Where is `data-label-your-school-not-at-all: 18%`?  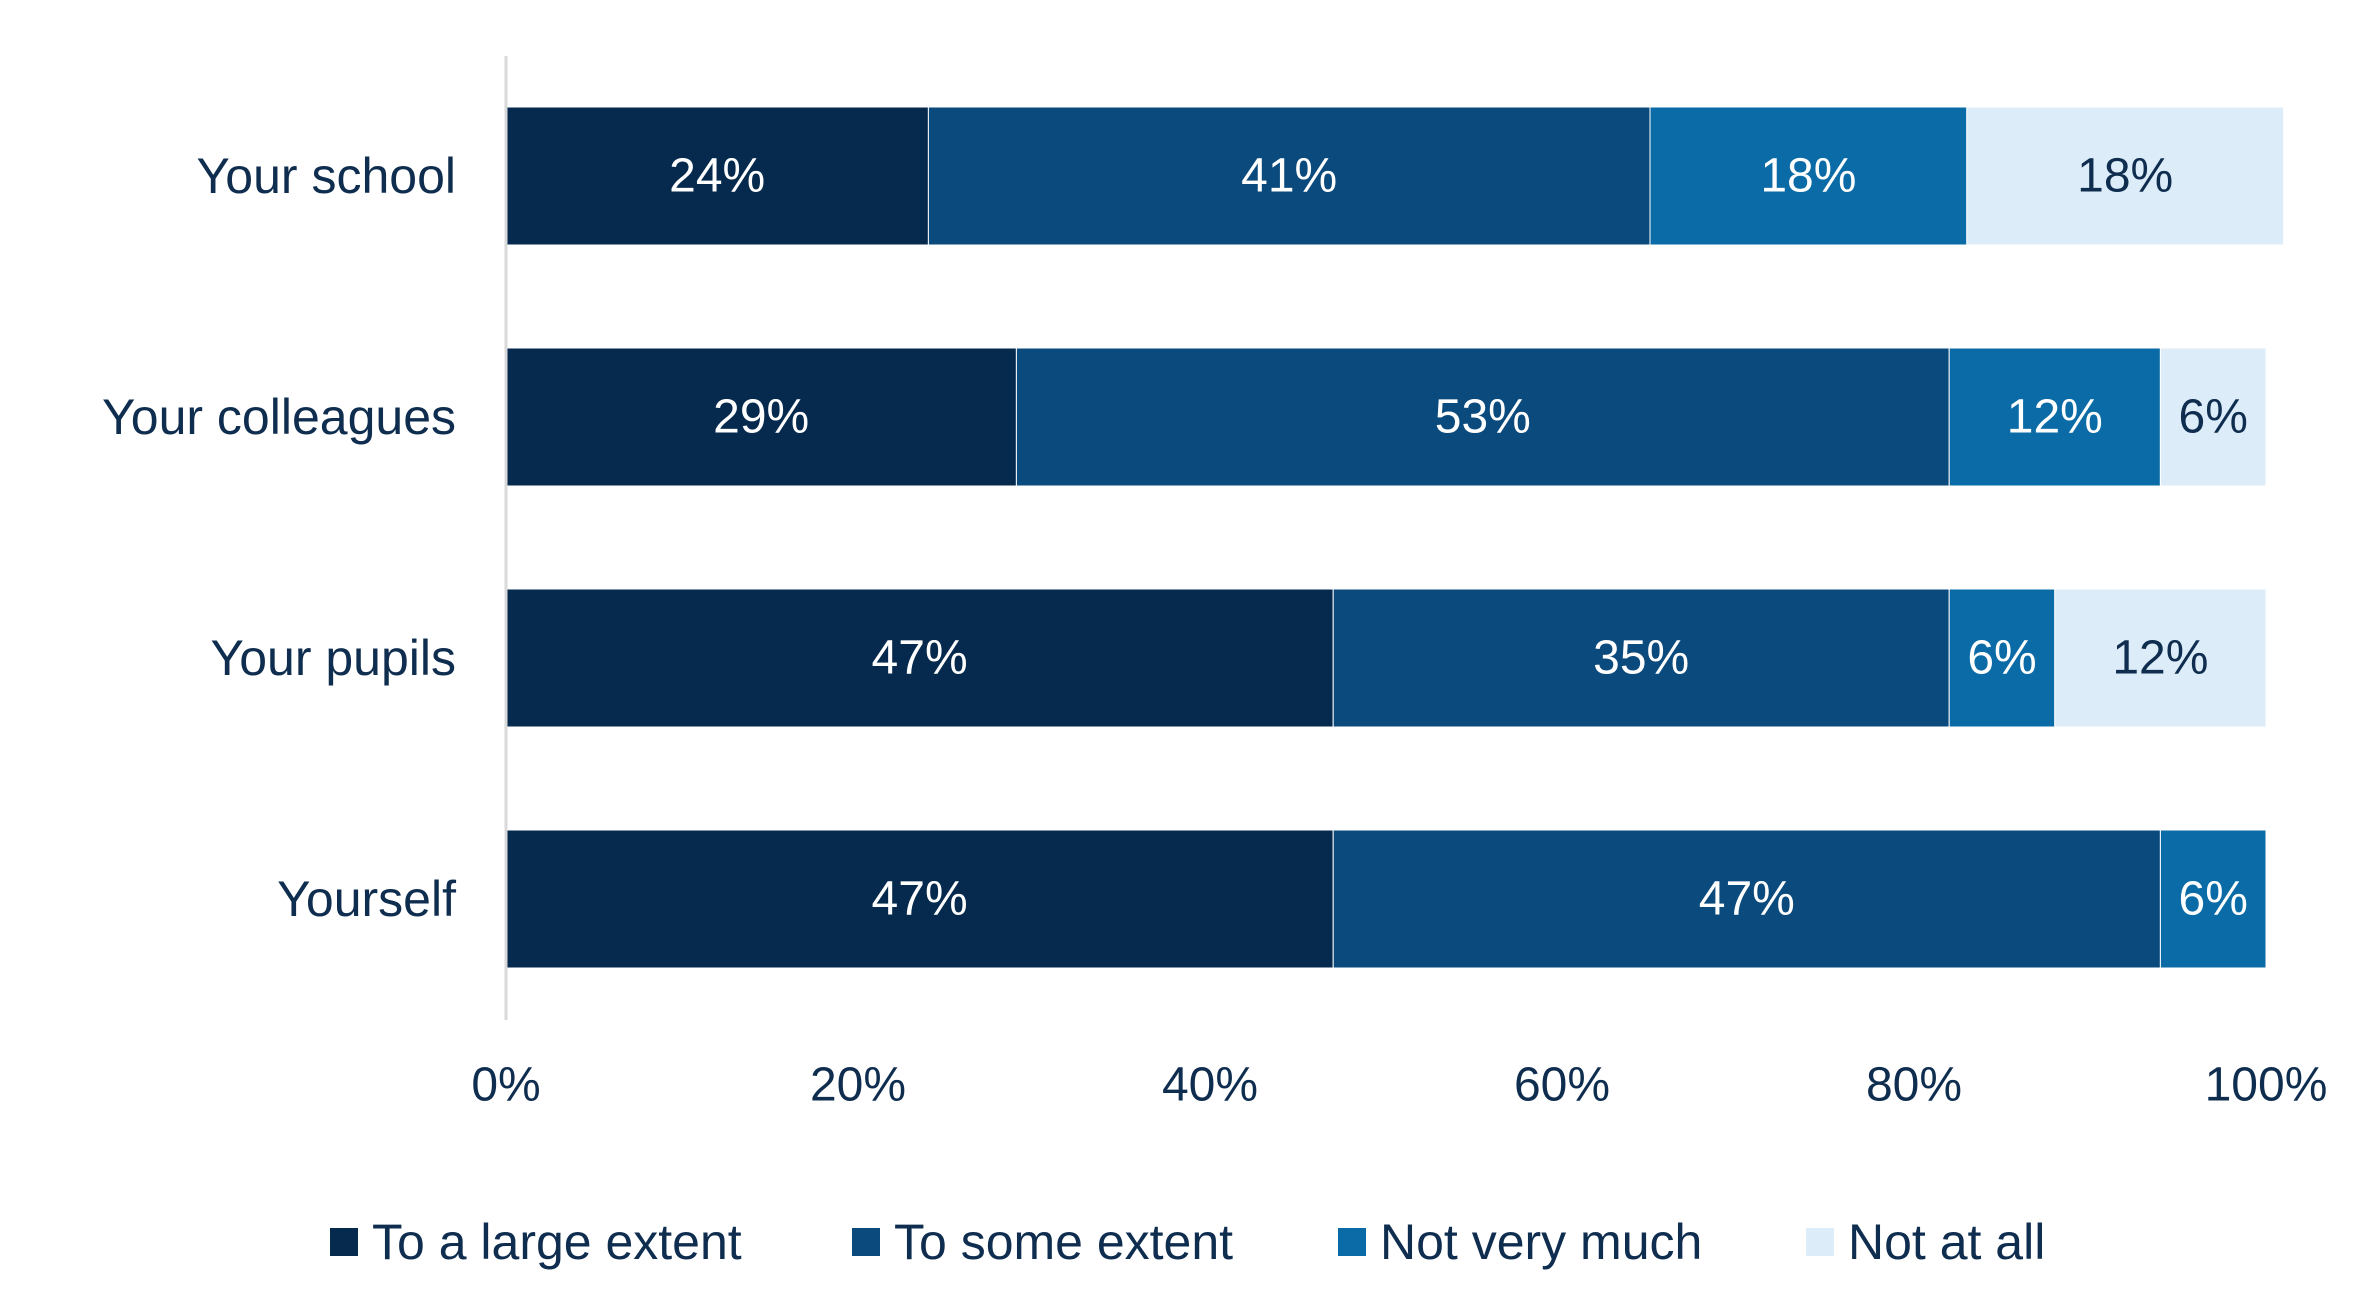
data-label-your-school-not-at-all: 18% is located at coordinates (2125, 176).